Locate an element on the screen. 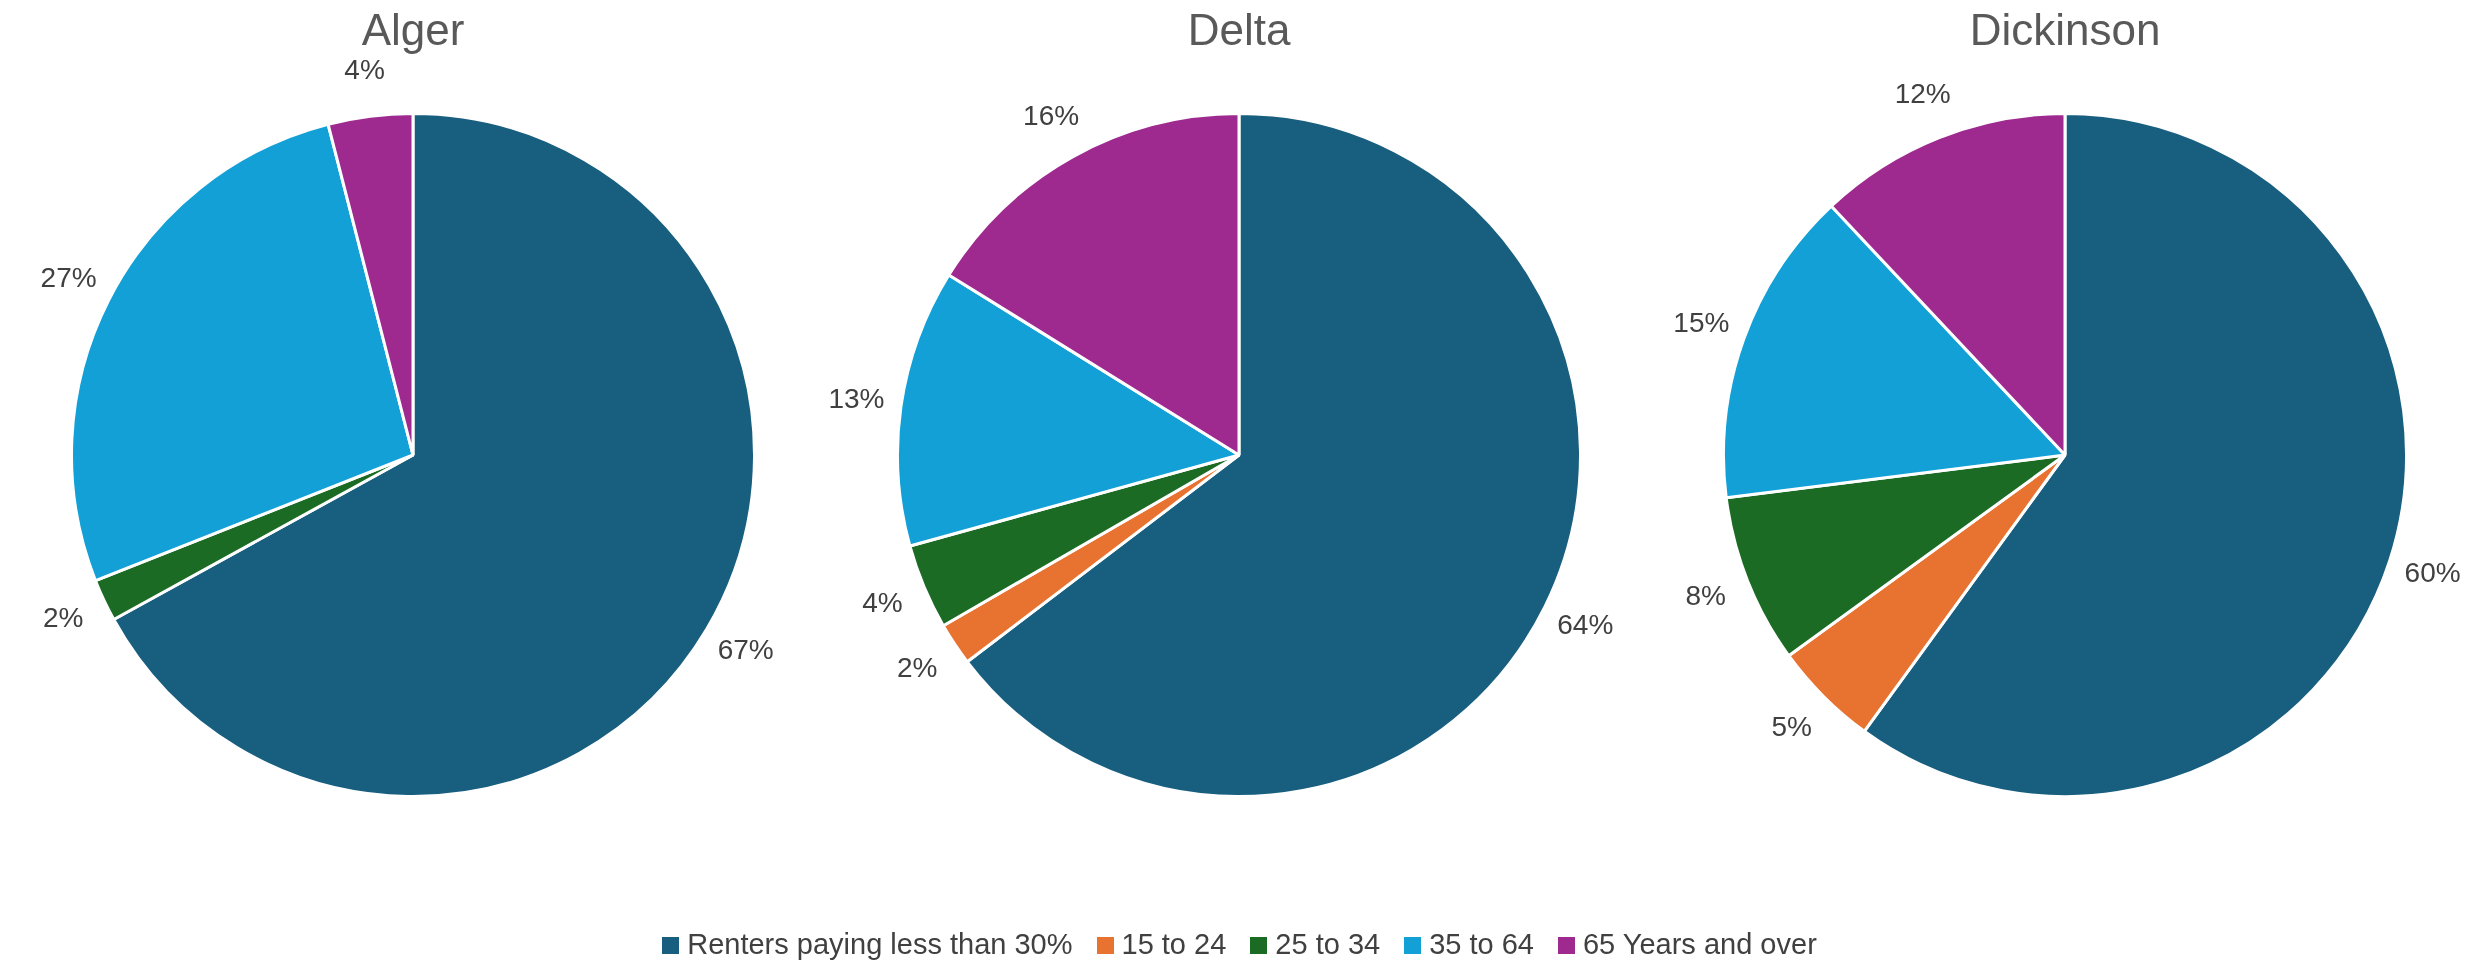  data-label: 5% is located at coordinates (1791, 727).